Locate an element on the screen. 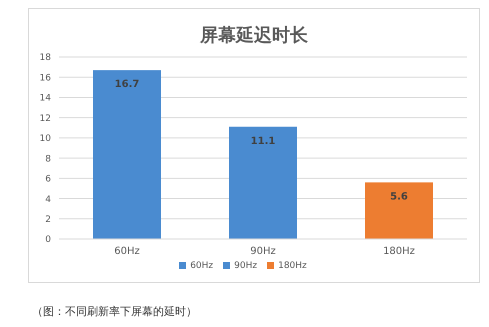  x-tick-label: 60Hz is located at coordinates (127, 252).